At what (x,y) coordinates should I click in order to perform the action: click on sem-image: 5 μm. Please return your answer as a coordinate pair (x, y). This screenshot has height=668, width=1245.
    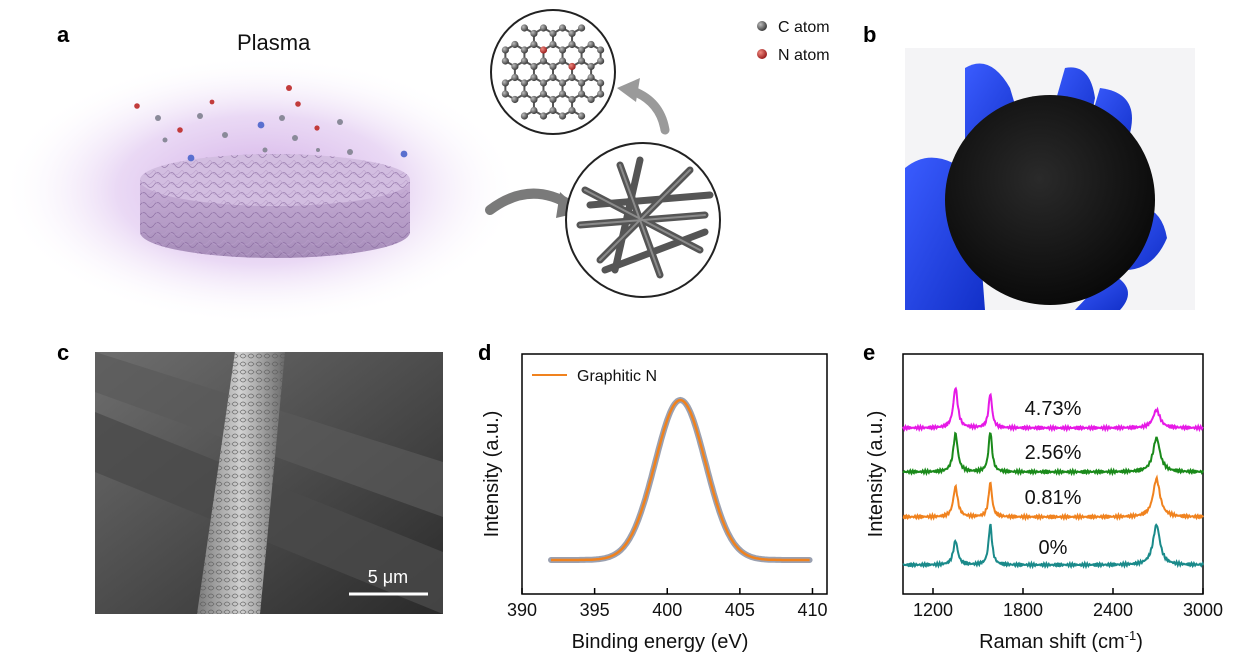
    Looking at the image, I should click on (269, 483).